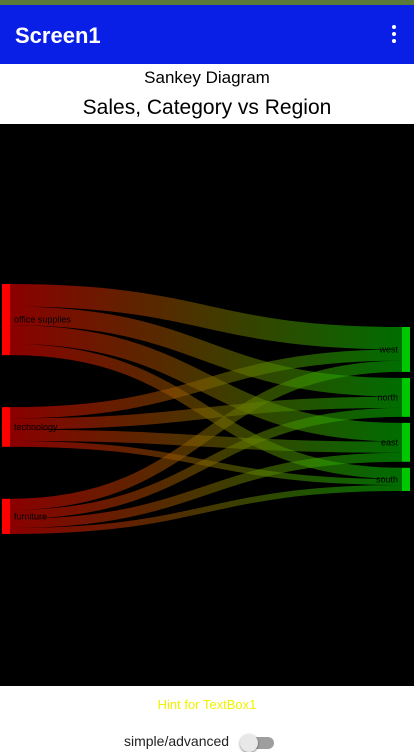 The height and width of the screenshot is (752, 414). I want to click on sankey-link-furniture-south, so click(206, 509).